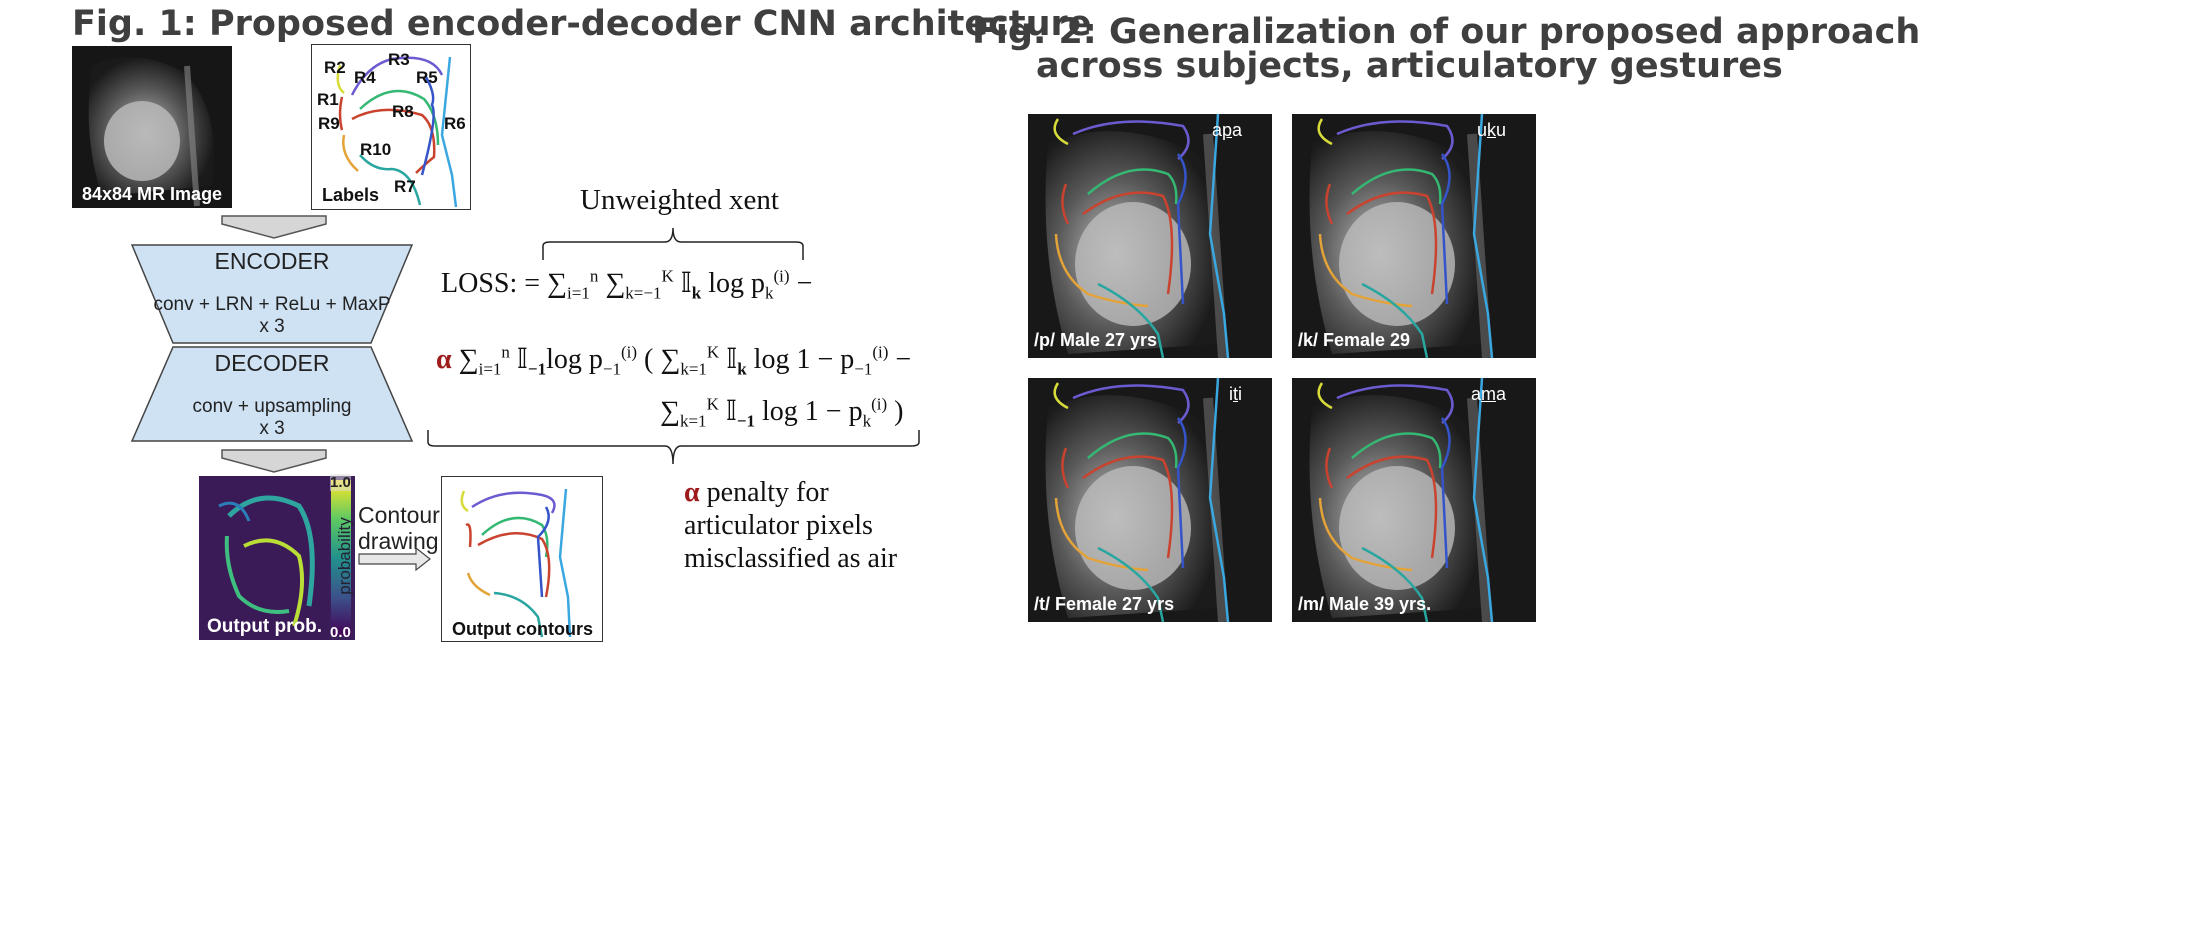  I want to click on loss-line-1: LOSS: = ∑i=1n ∑k=−1K 𝕀k log pk(i) −, so click(626, 285).